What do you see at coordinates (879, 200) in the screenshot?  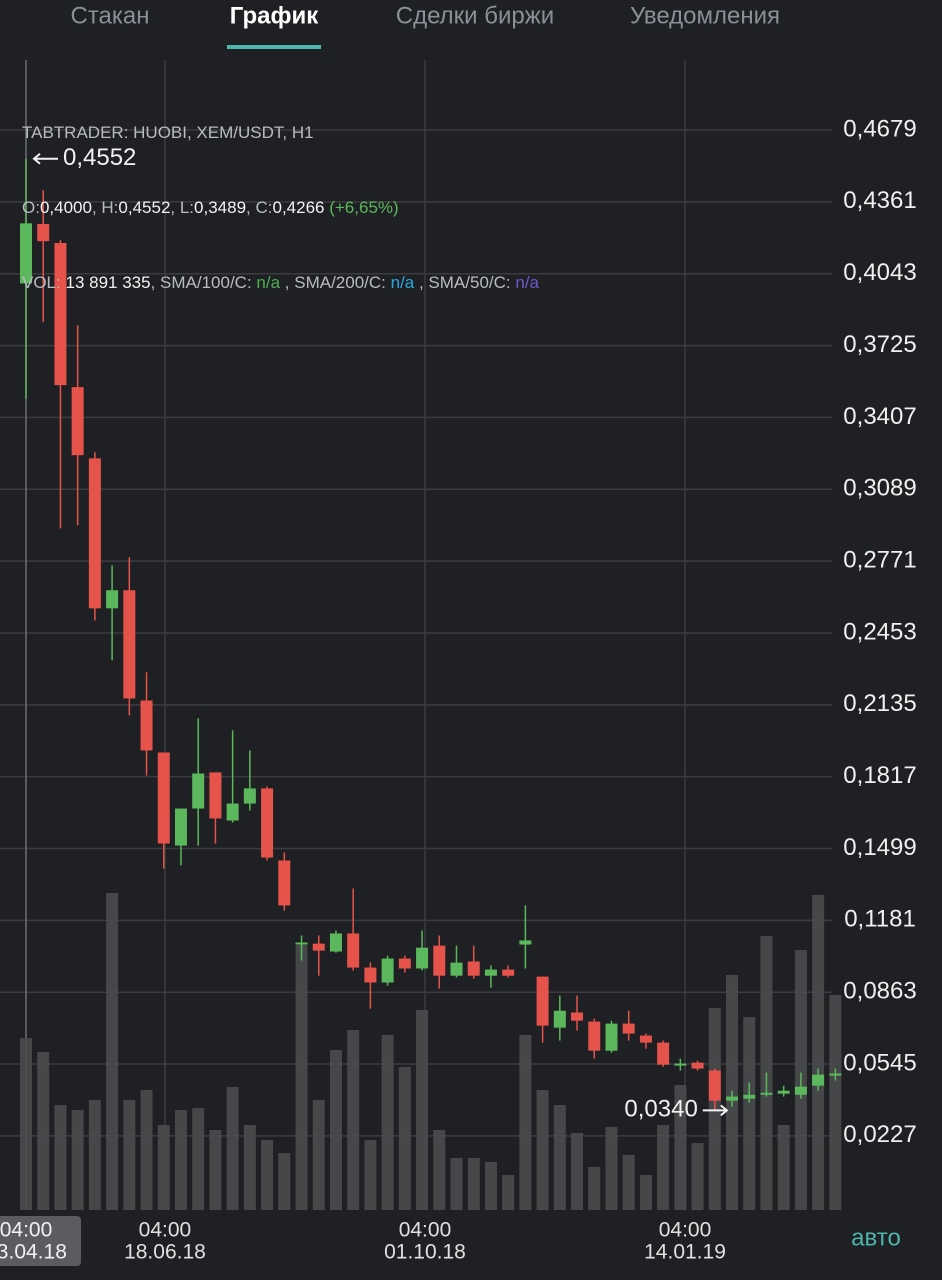 I see `y-tick-label: 0,4361` at bounding box center [879, 200].